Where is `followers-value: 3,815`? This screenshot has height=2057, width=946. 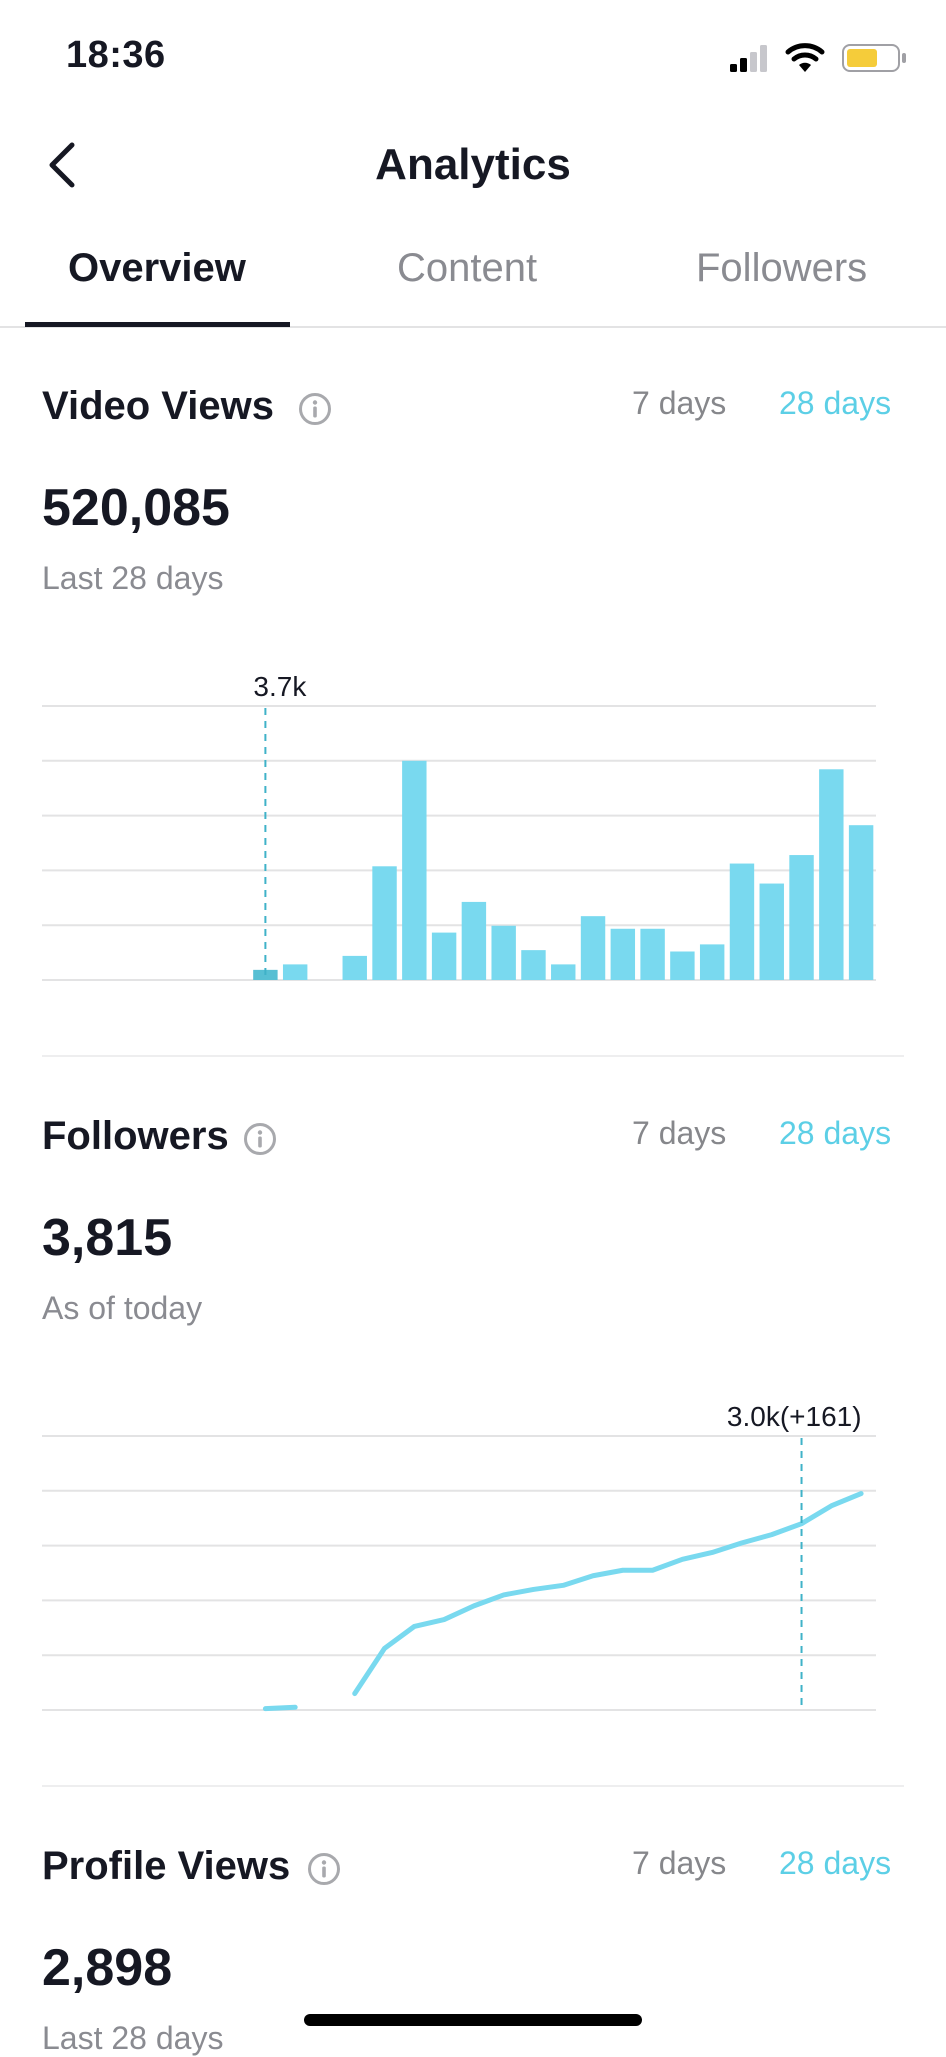
followers-value: 3,815 is located at coordinates (107, 1238).